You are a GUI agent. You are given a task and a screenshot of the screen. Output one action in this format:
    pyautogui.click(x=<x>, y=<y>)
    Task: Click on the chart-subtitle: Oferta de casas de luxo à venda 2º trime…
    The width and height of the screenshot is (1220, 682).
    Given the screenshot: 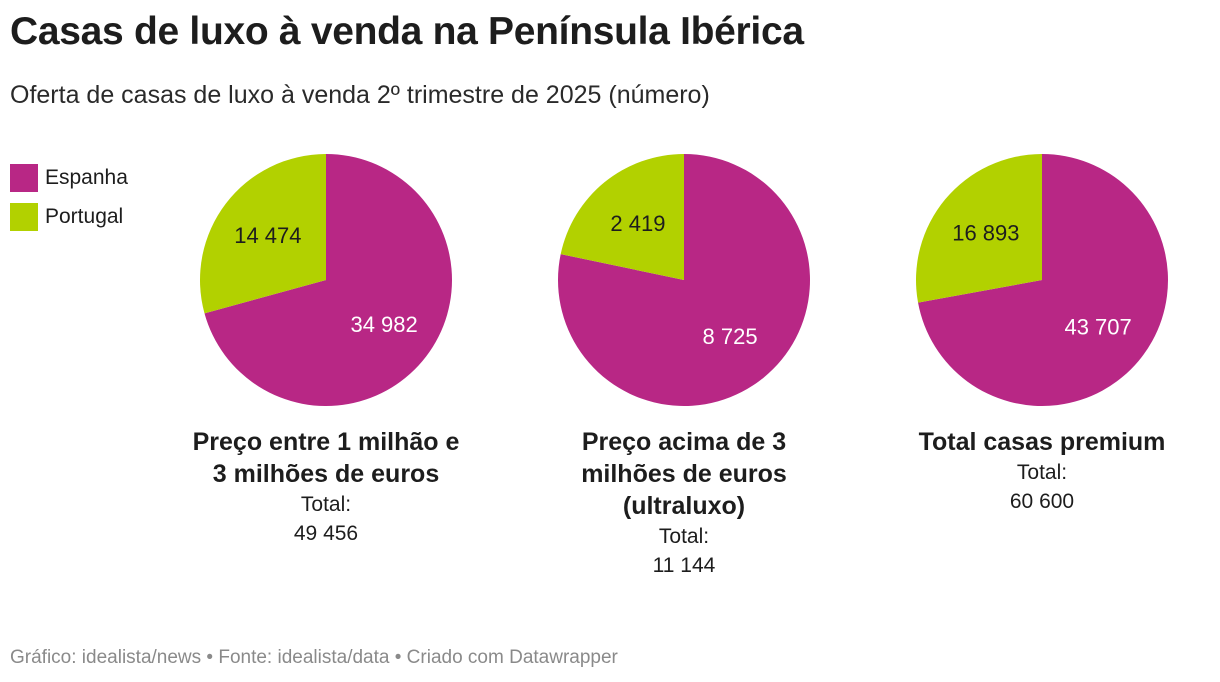 What is the action you would take?
    pyautogui.click(x=360, y=95)
    